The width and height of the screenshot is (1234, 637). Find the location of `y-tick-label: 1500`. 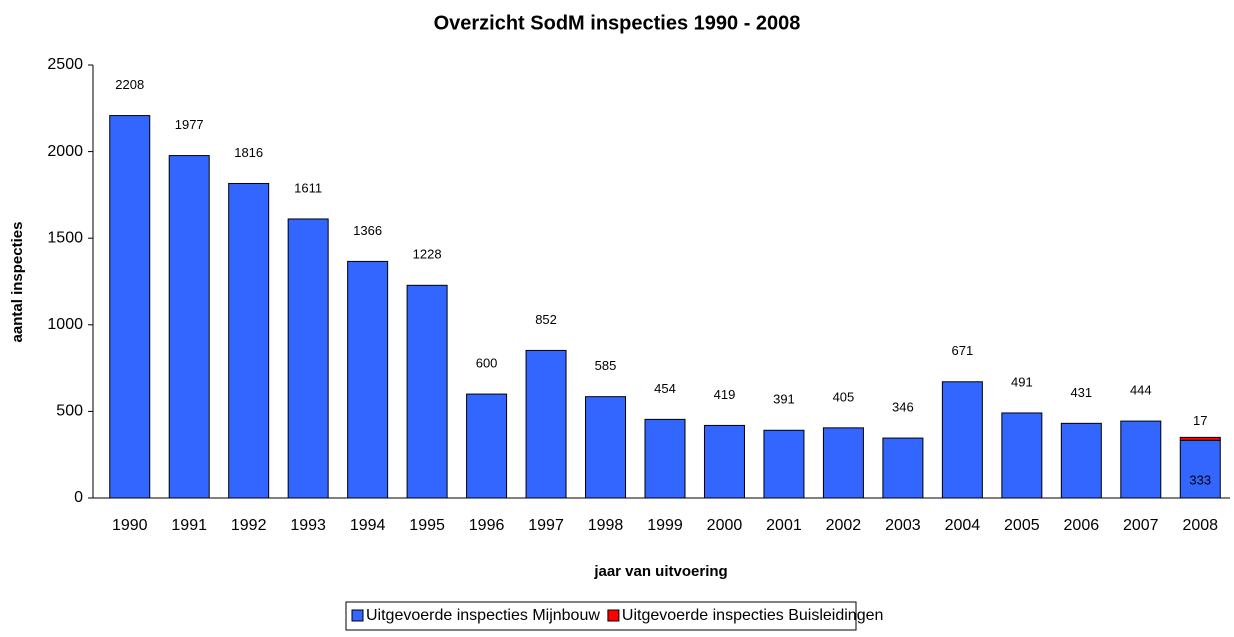

y-tick-label: 1500 is located at coordinates (65, 237).